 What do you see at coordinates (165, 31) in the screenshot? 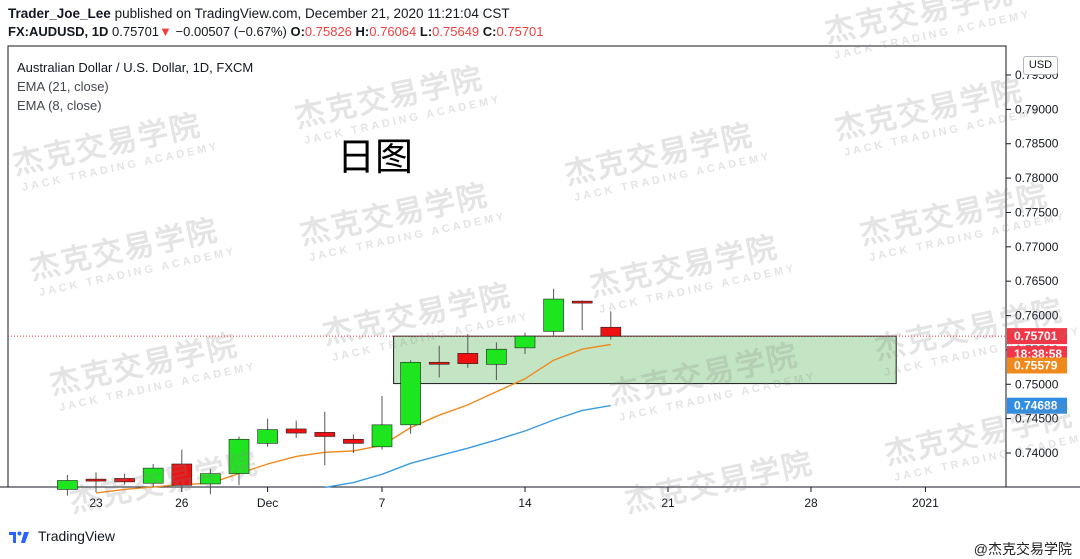
I see `down-arrow-icon: ▼` at bounding box center [165, 31].